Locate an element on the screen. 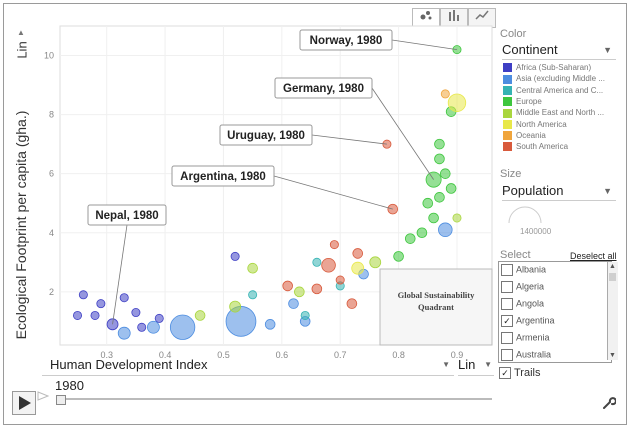  select-item-label: Armenia is located at coordinates (533, 337).